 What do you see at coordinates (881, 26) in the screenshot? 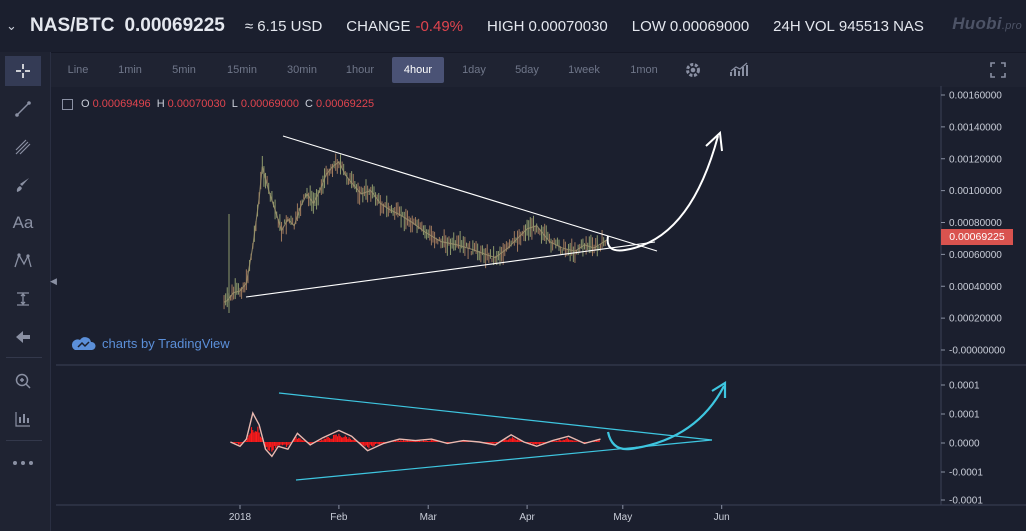
I see `volume-value: 945513 NAS` at bounding box center [881, 26].